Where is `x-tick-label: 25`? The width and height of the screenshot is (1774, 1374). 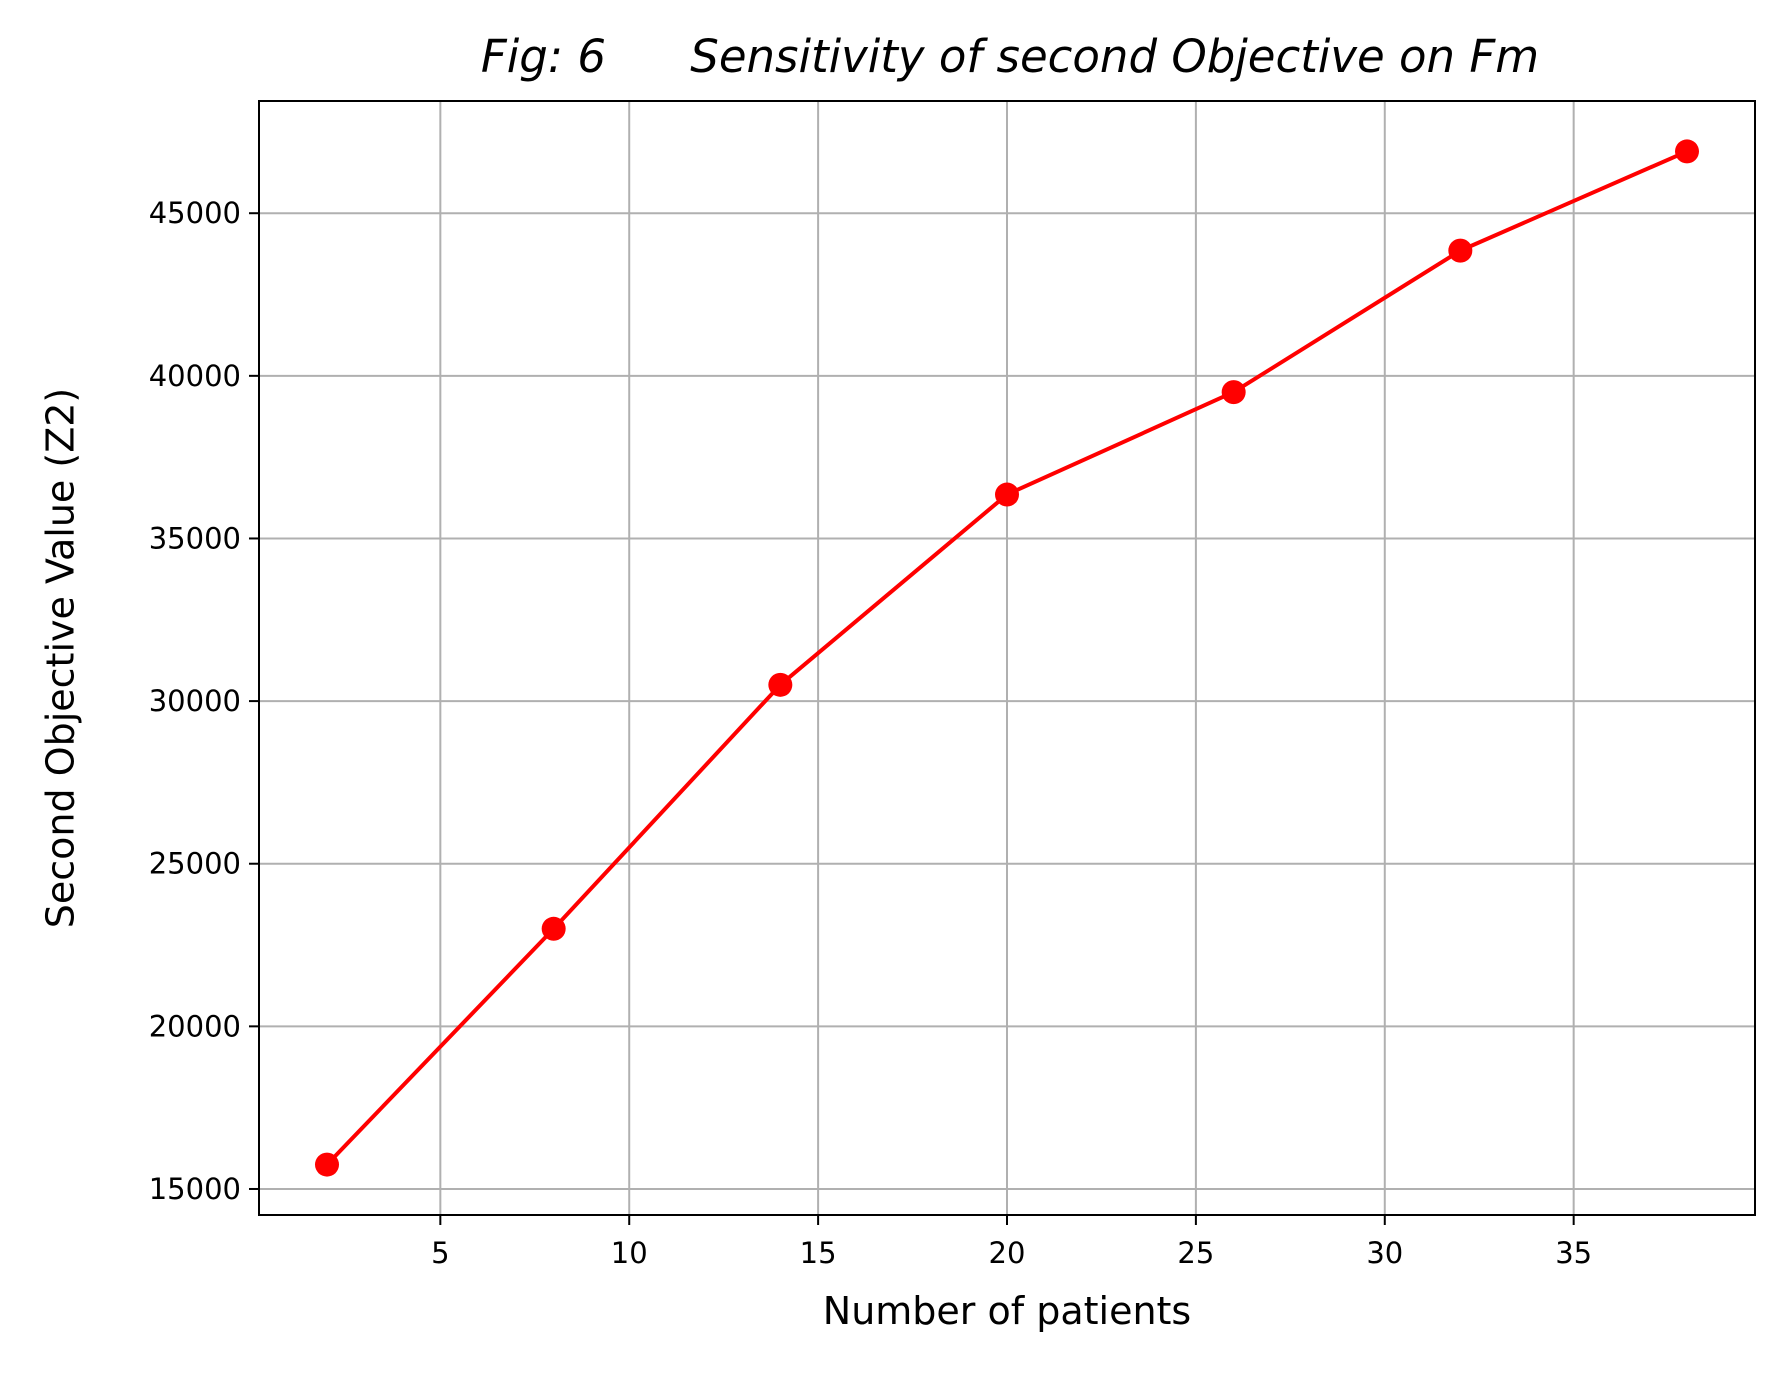 x-tick-label: 25 is located at coordinates (1195, 1253).